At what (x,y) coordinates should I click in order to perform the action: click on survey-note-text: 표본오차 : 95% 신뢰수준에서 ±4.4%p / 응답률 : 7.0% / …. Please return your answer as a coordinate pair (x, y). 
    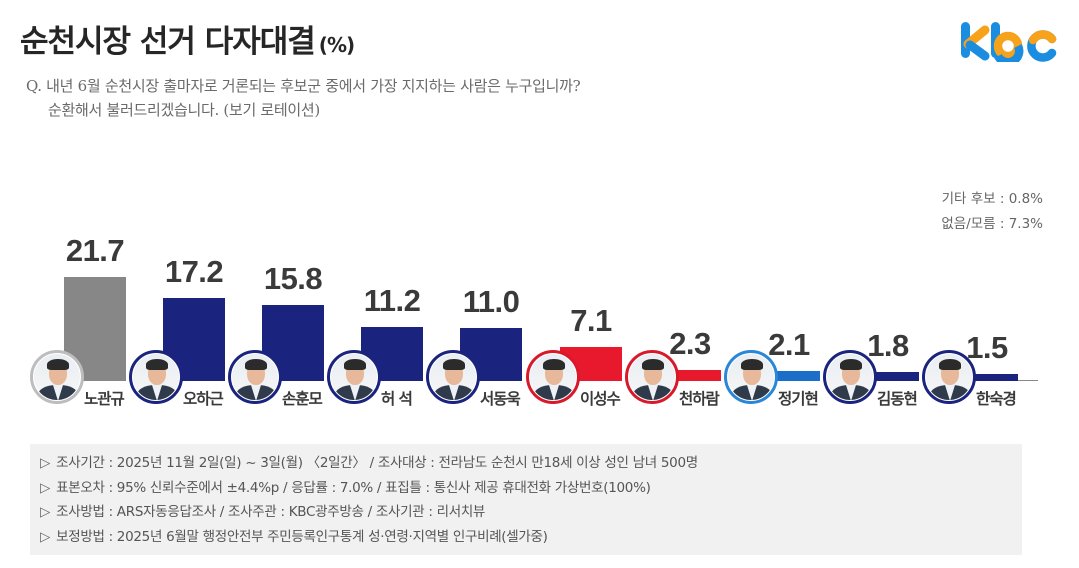
    Looking at the image, I should click on (353, 487).